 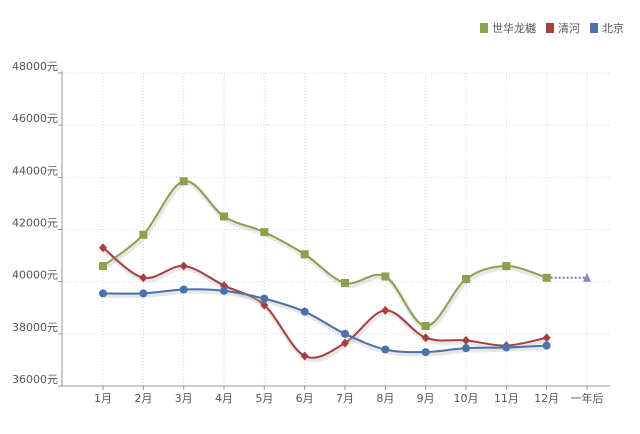 What do you see at coordinates (466, 398) in the screenshot?
I see `x-tick-label: 10月` at bounding box center [466, 398].